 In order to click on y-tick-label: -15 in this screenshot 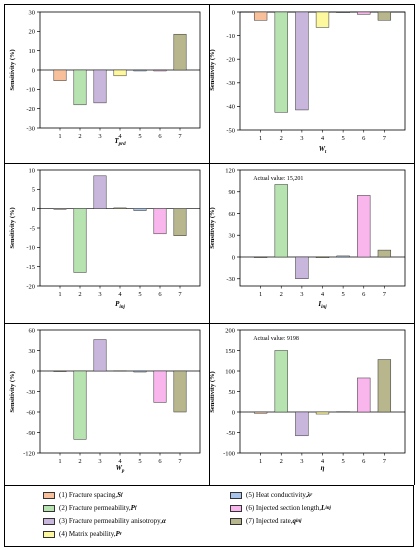, I will do `click(30, 267)`.